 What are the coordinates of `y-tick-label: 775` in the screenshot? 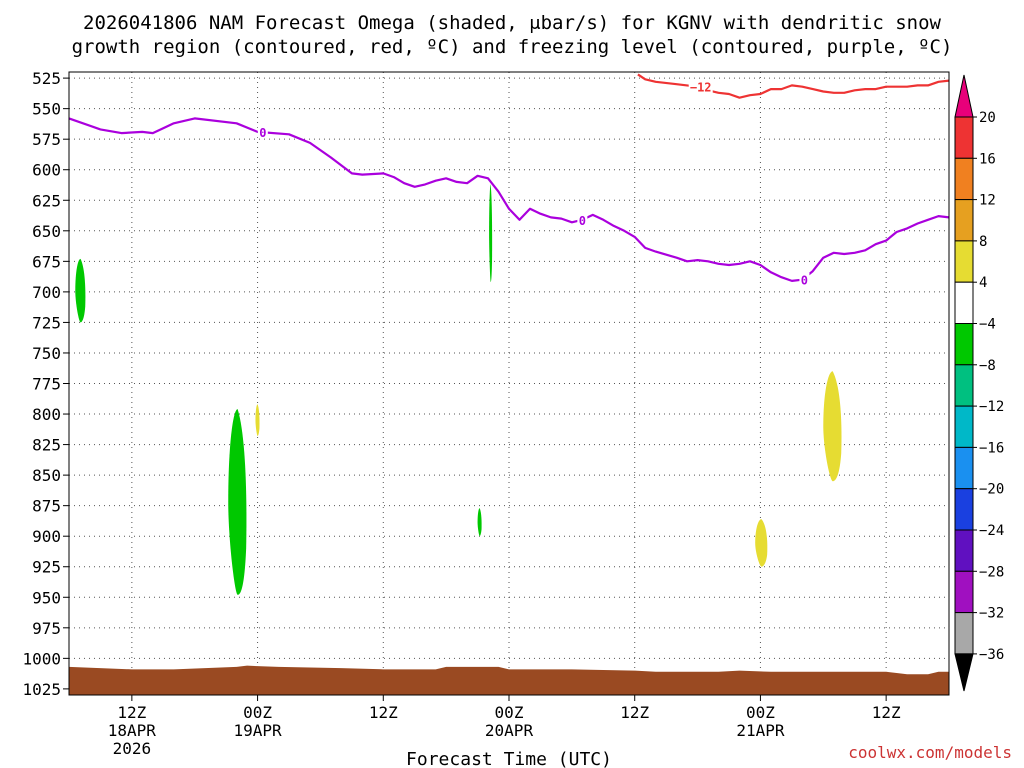 It's located at (46, 384).